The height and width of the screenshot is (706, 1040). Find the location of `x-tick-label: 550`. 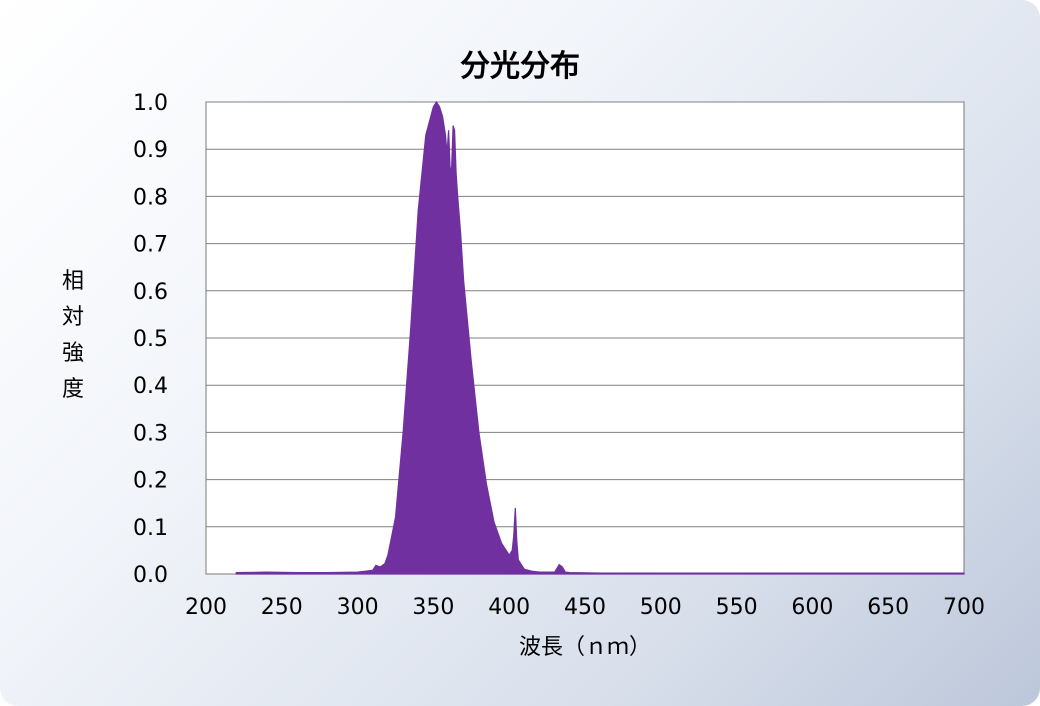

x-tick-label: 550 is located at coordinates (737, 607).